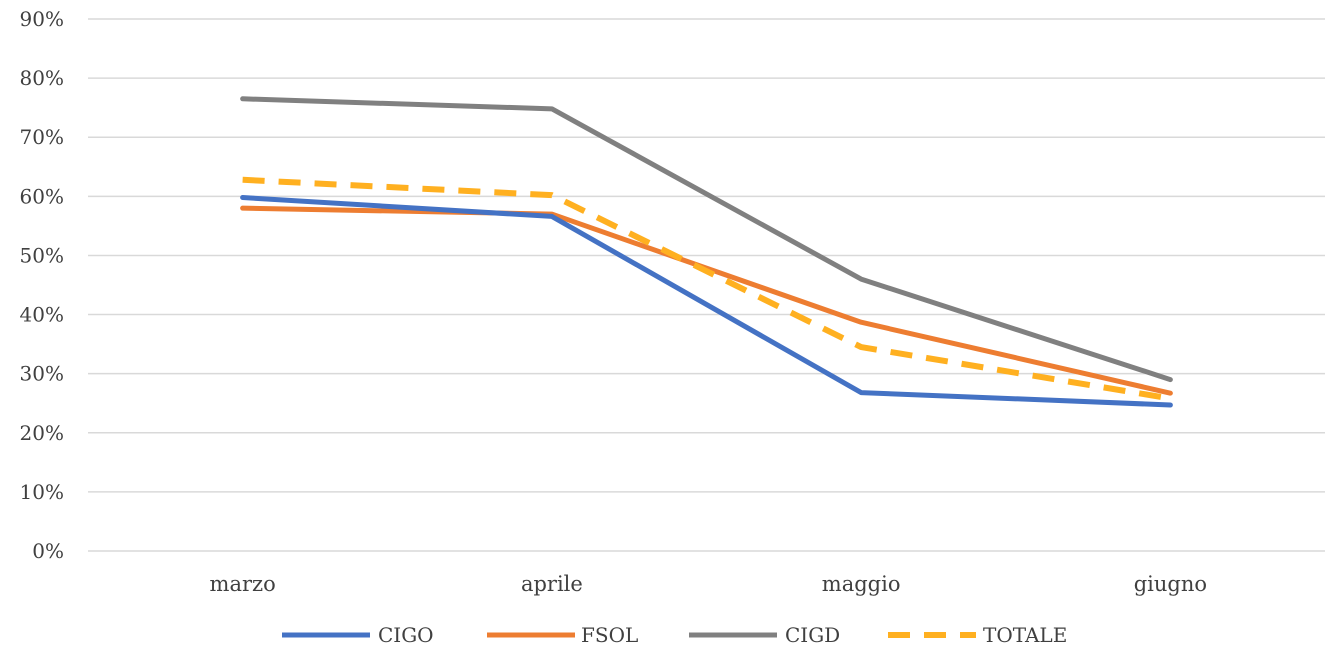 Image resolution: width=1332 pixels, height=651 pixels. What do you see at coordinates (42, 285) in the screenshot?
I see `y-axis-tick-labels: 0% 10% 20% 30% 40% 50% 60% 70% 80% 90%` at bounding box center [42, 285].